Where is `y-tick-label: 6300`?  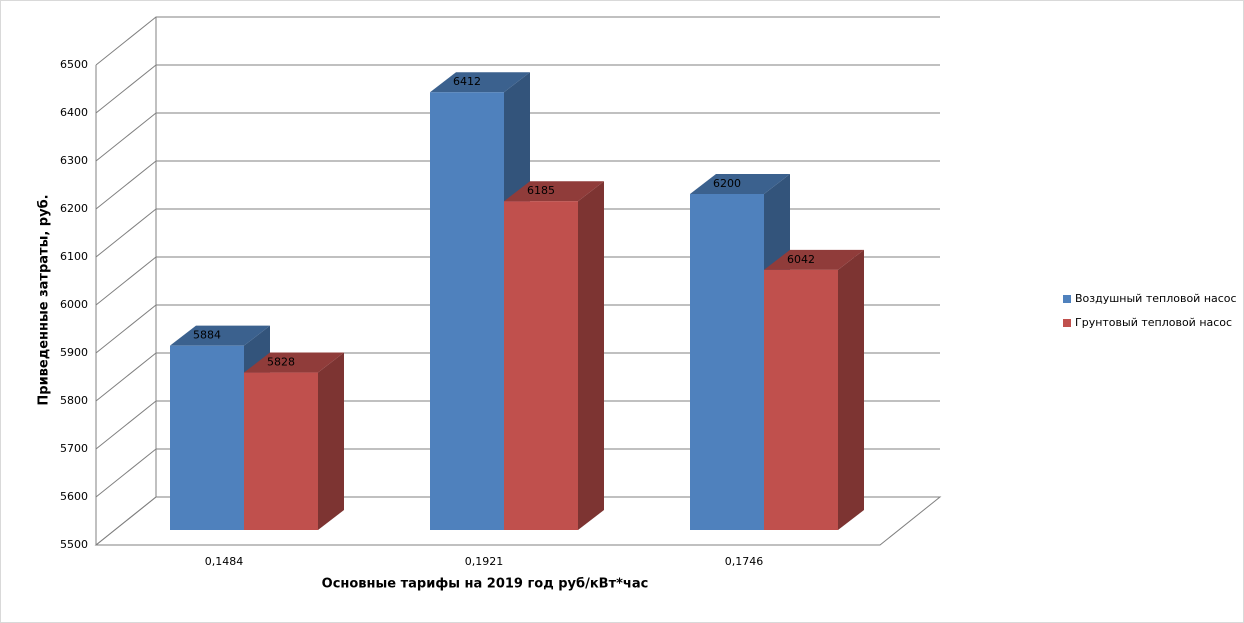 y-tick-label: 6300 is located at coordinates (74, 160).